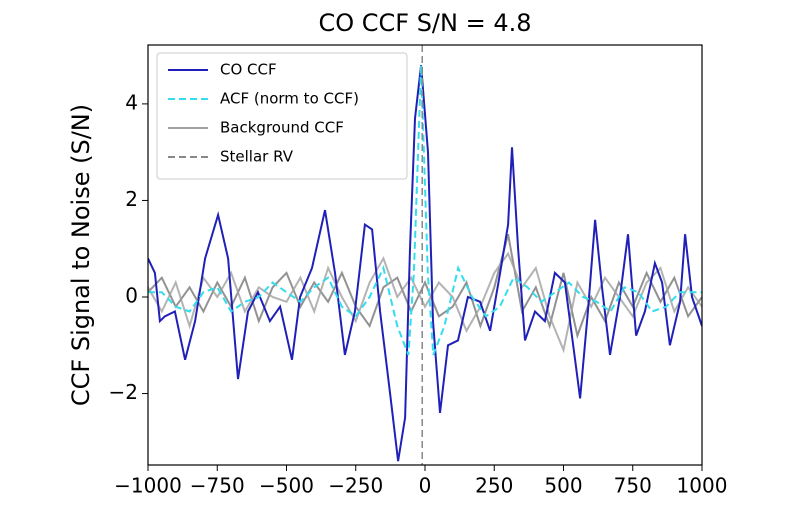 This screenshot has height=530, width=800. I want to click on x-tick-label: 1000, so click(702, 486).